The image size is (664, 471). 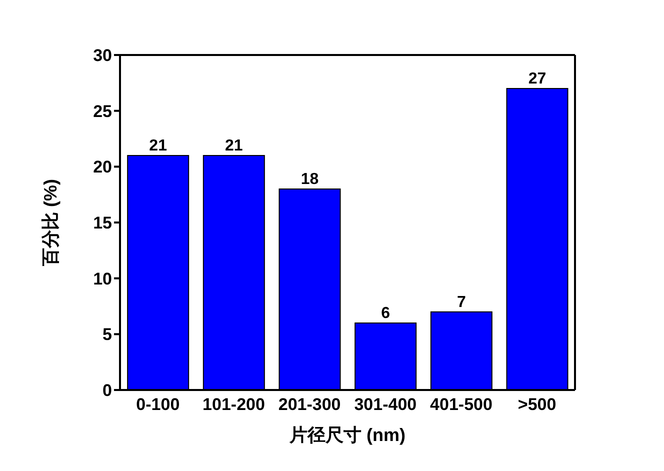 What do you see at coordinates (537, 404) in the screenshot?
I see `x-tick-label: >500` at bounding box center [537, 404].